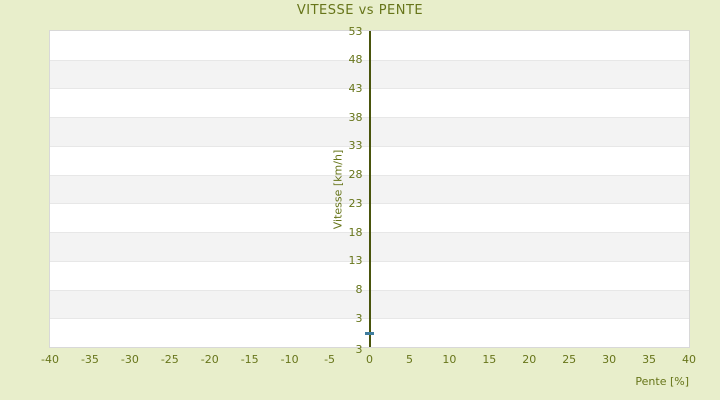 The image size is (720, 400). I want to click on y-tick-label: 33, so click(355, 146).